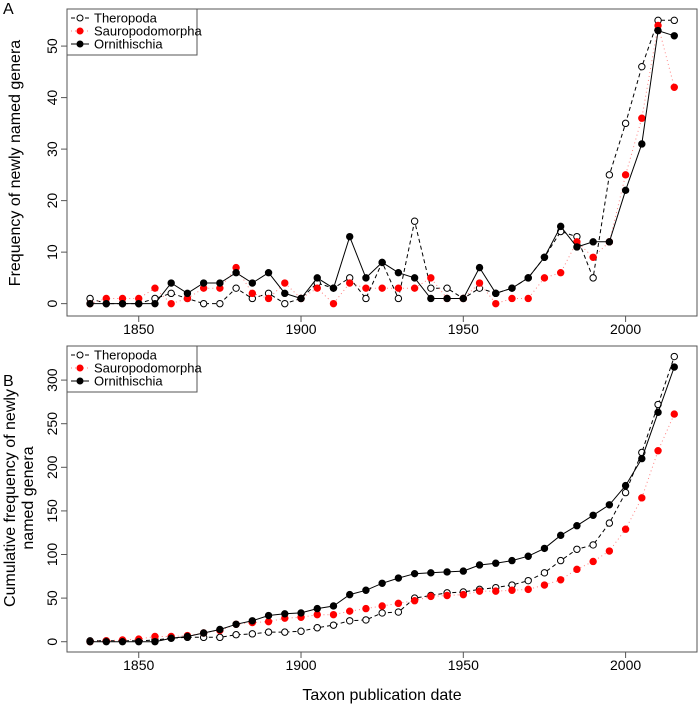 The height and width of the screenshot is (708, 700). I want to click on legend-label-theropoda-a: Theropoda, so click(126, 18).